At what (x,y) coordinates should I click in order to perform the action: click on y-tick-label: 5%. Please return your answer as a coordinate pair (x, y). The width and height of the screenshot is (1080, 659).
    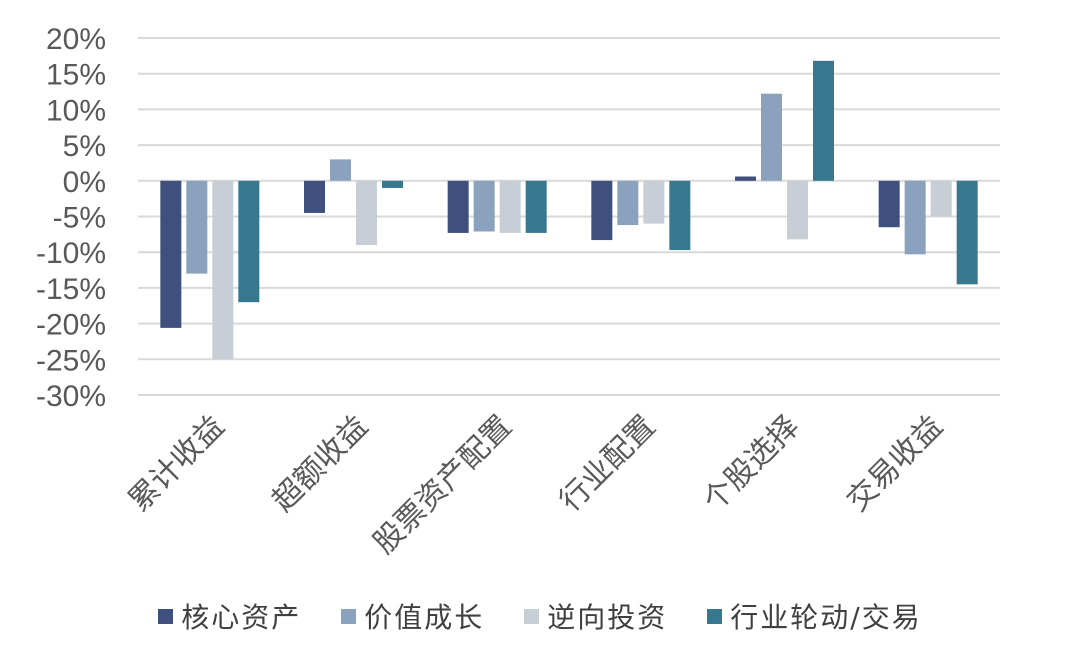
    Looking at the image, I should click on (84, 146).